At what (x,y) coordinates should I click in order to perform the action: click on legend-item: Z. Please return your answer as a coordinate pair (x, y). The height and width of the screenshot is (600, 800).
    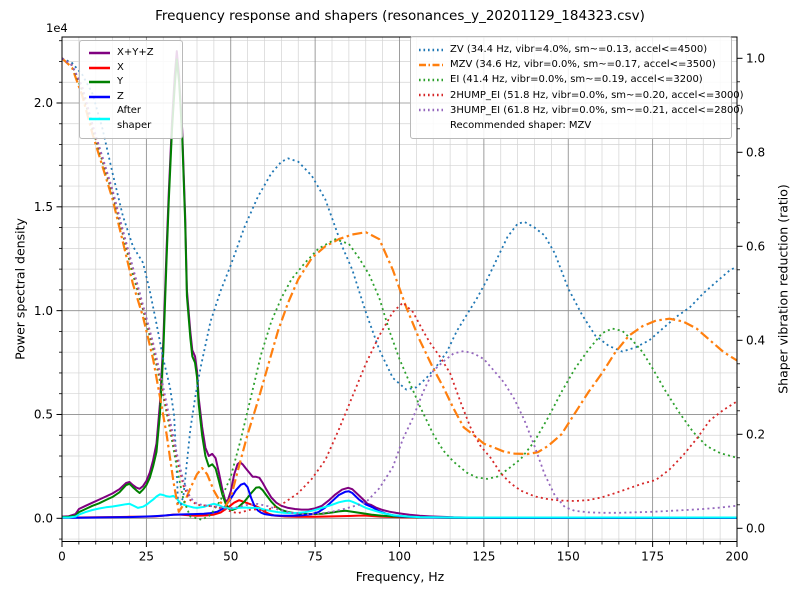
    Looking at the image, I should click on (131, 97).